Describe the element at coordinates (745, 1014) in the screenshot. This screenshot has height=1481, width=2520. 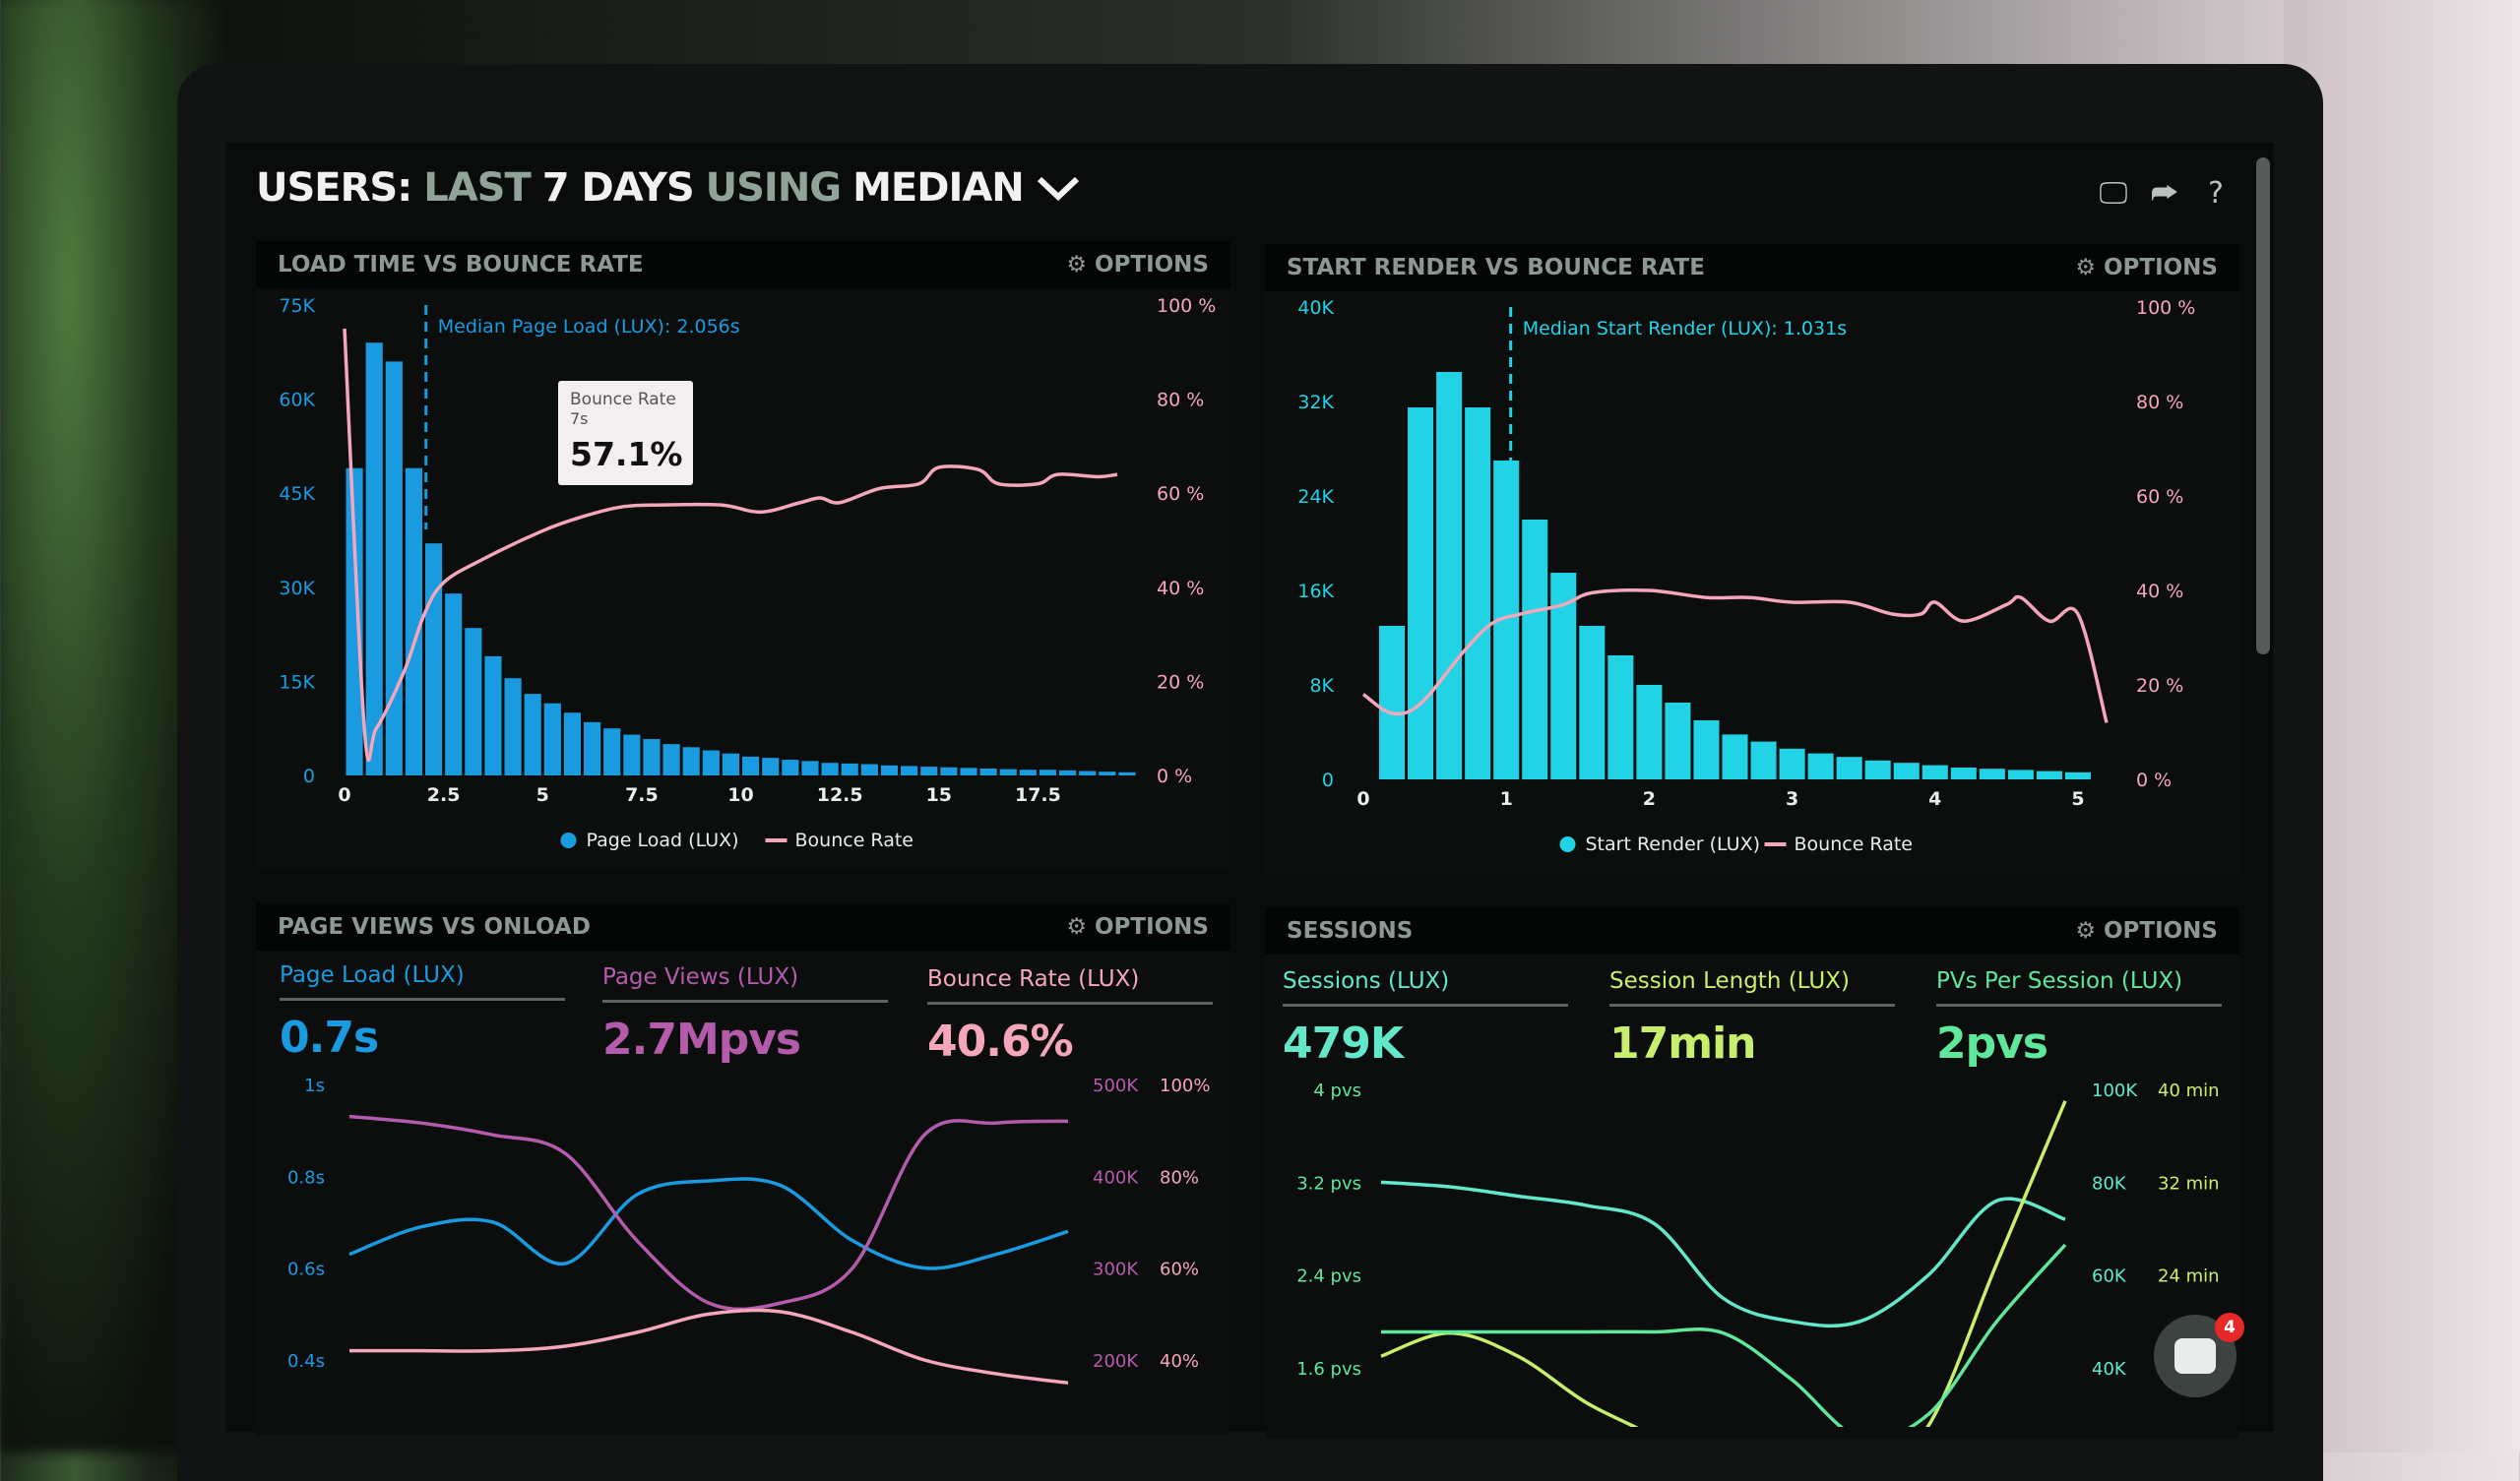
I see `metric-page-views: Page Views (LUX) 2.7Mpvs` at that location.